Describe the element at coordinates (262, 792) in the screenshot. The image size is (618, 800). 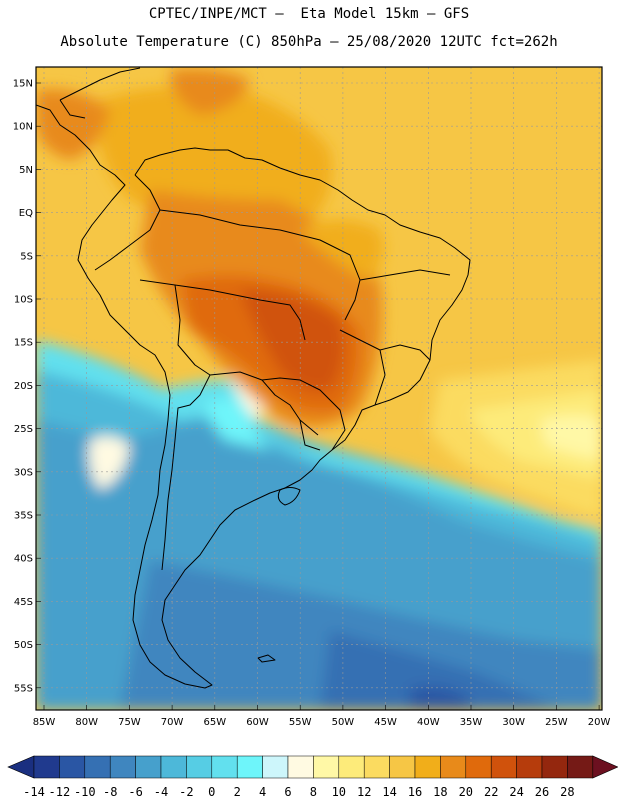
I see `colorbar-label: 4` at that location.